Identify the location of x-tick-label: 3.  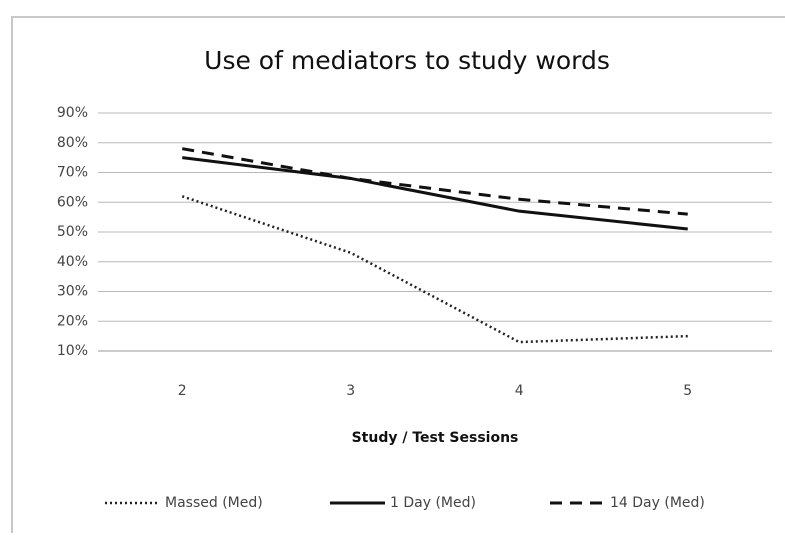
(350, 391).